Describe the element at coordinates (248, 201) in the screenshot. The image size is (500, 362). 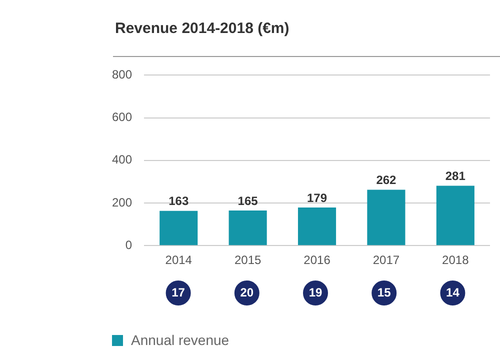
I see `data-label: 165` at that location.